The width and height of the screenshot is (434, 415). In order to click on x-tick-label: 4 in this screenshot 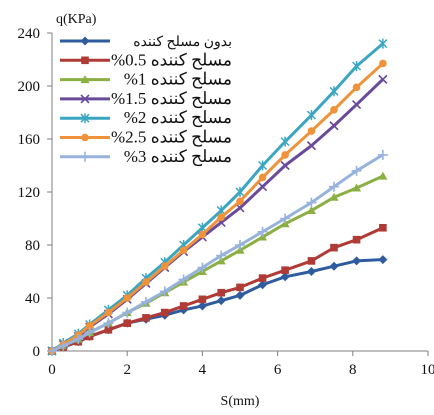, I will do `click(203, 370)`.